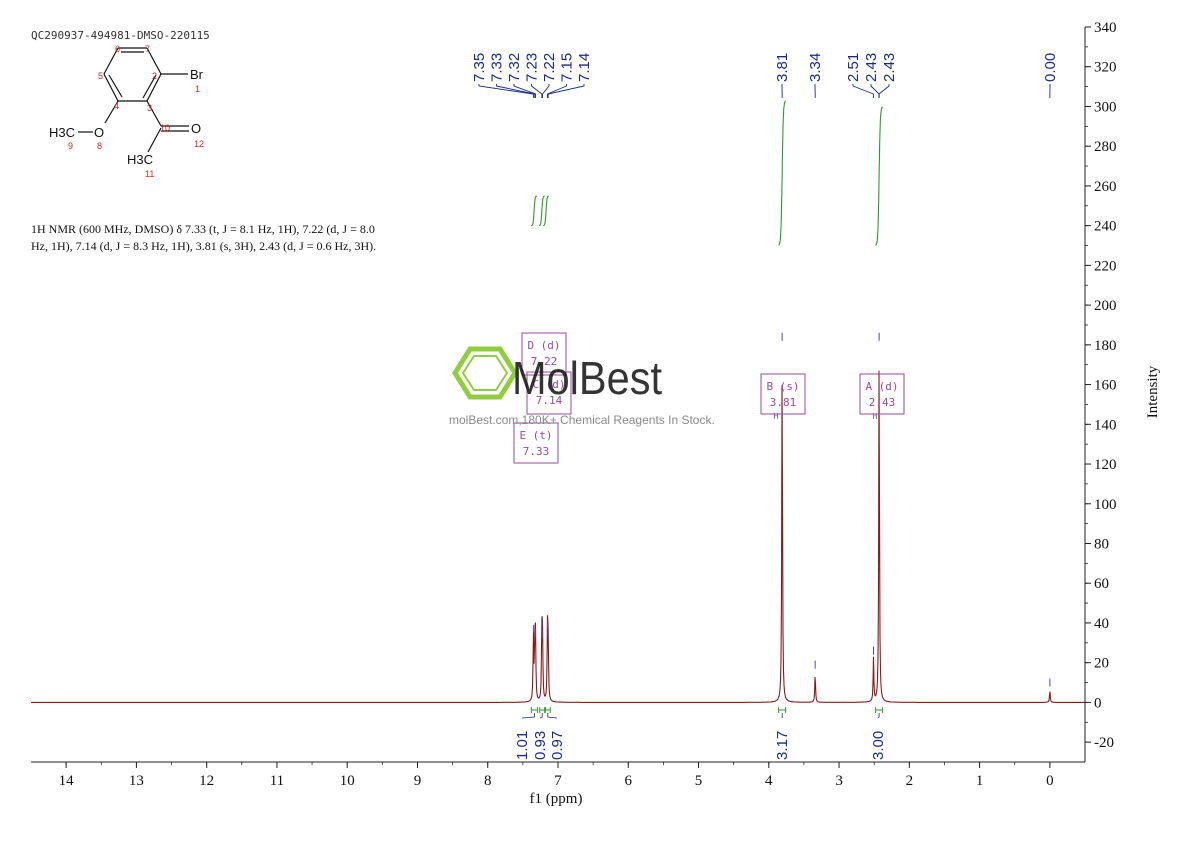  I want to click on atom-num-7: 7, so click(147, 49).